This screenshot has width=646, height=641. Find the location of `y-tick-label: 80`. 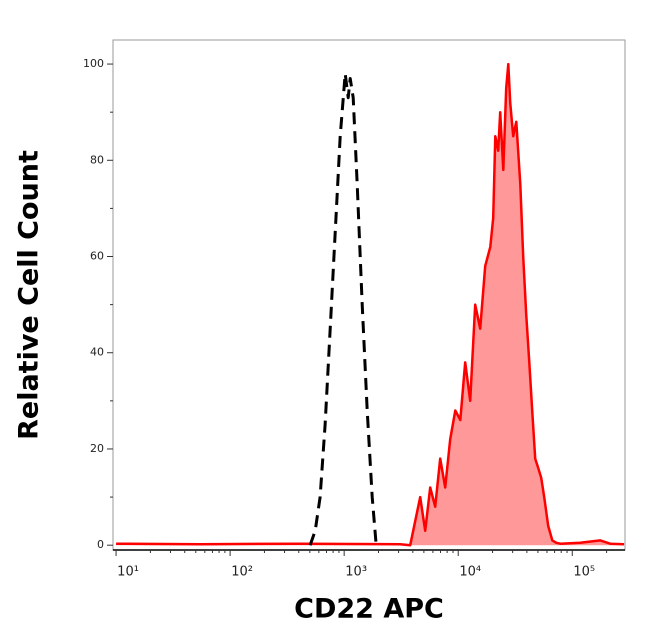

y-tick-label: 80 is located at coordinates (97, 159).